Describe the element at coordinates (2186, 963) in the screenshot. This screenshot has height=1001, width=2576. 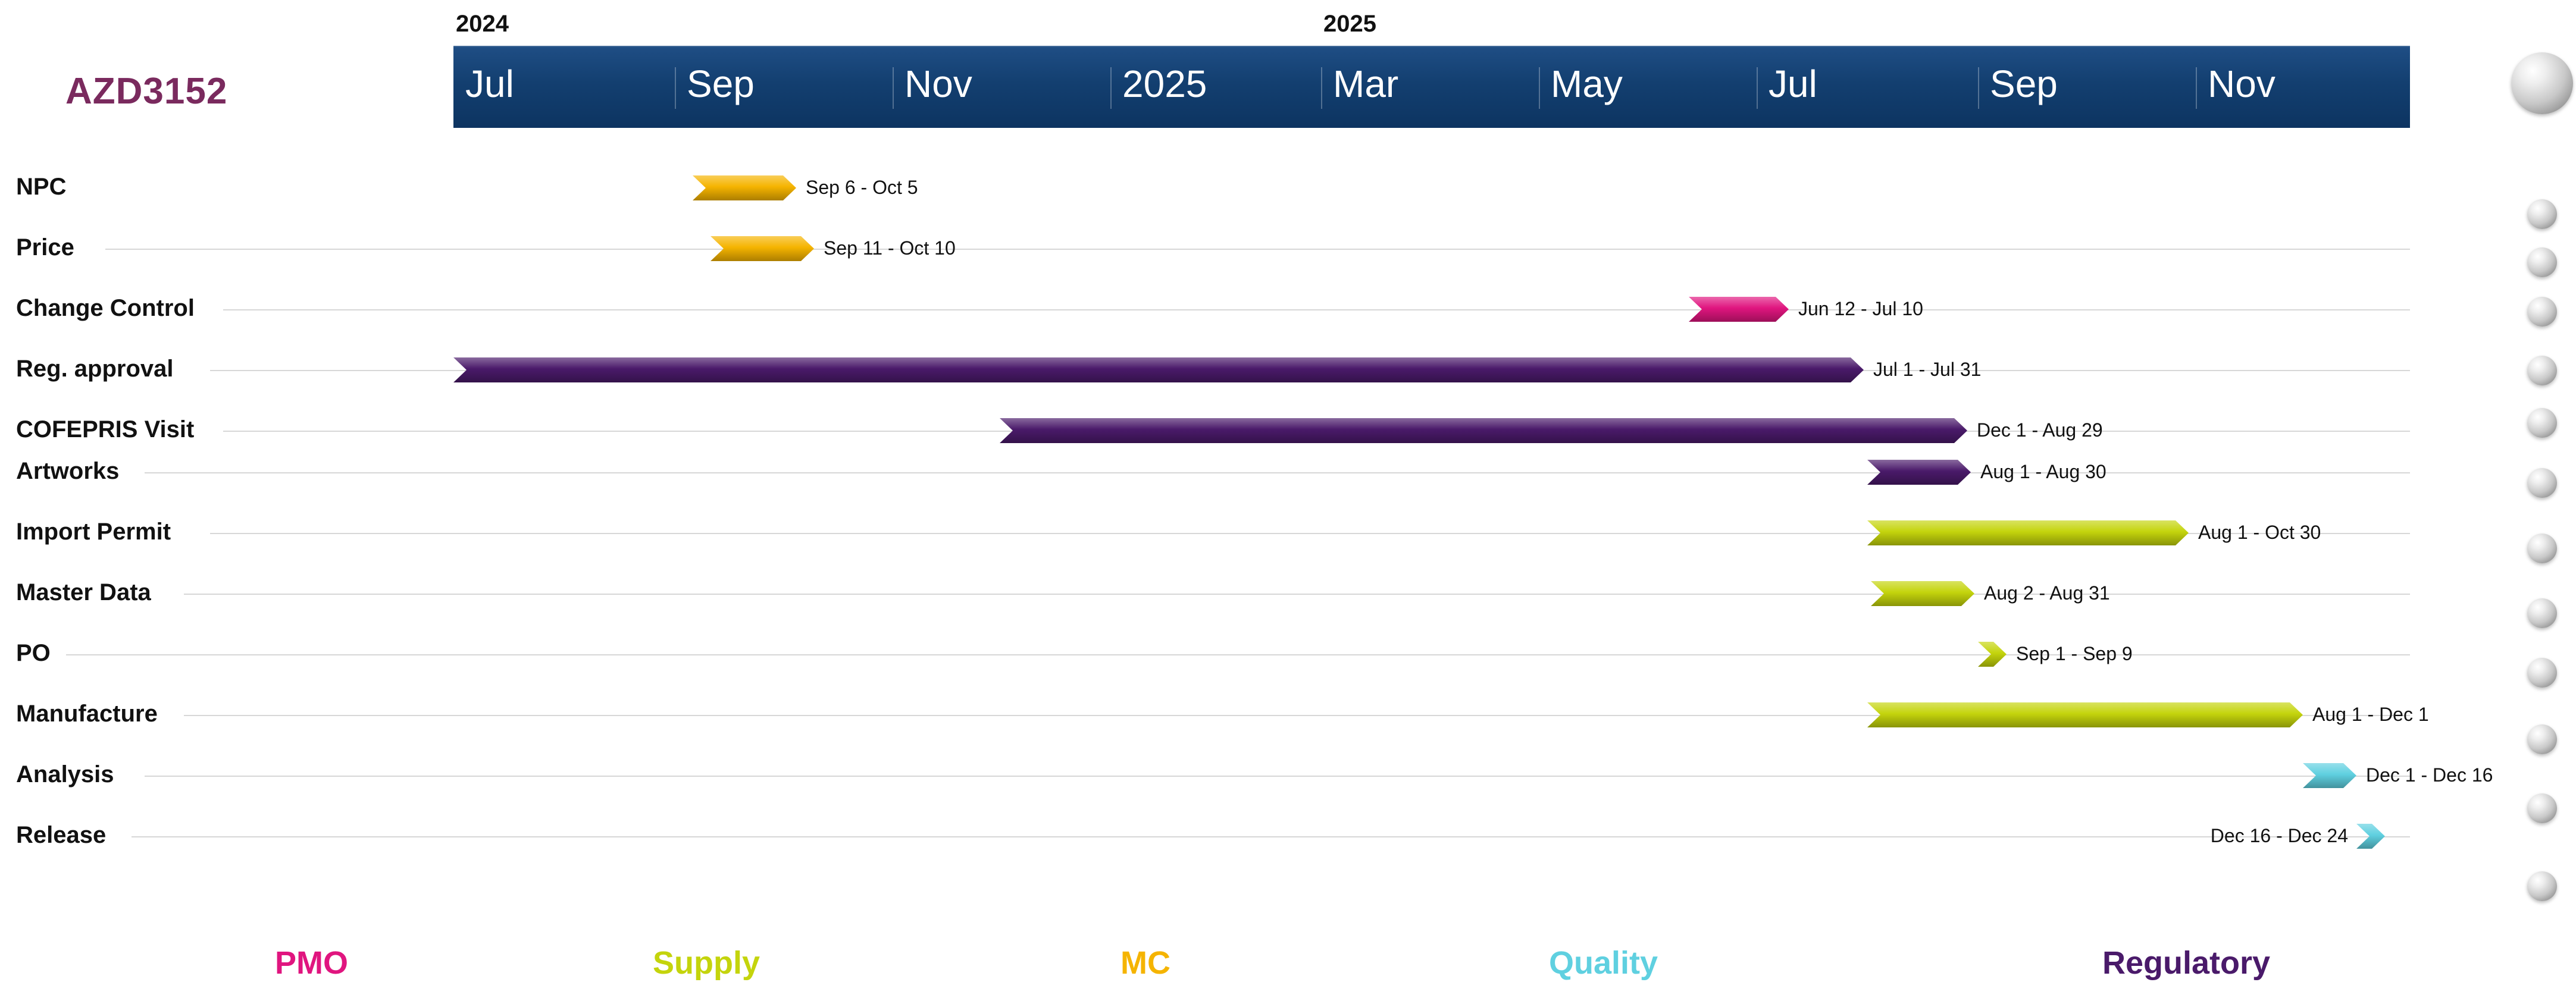
I see `legend-item: Regulatory` at that location.